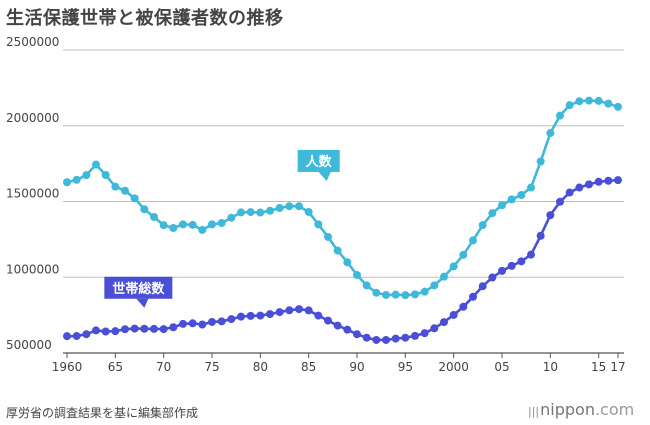  I want to click on x-tick-label: 17, so click(617, 367).